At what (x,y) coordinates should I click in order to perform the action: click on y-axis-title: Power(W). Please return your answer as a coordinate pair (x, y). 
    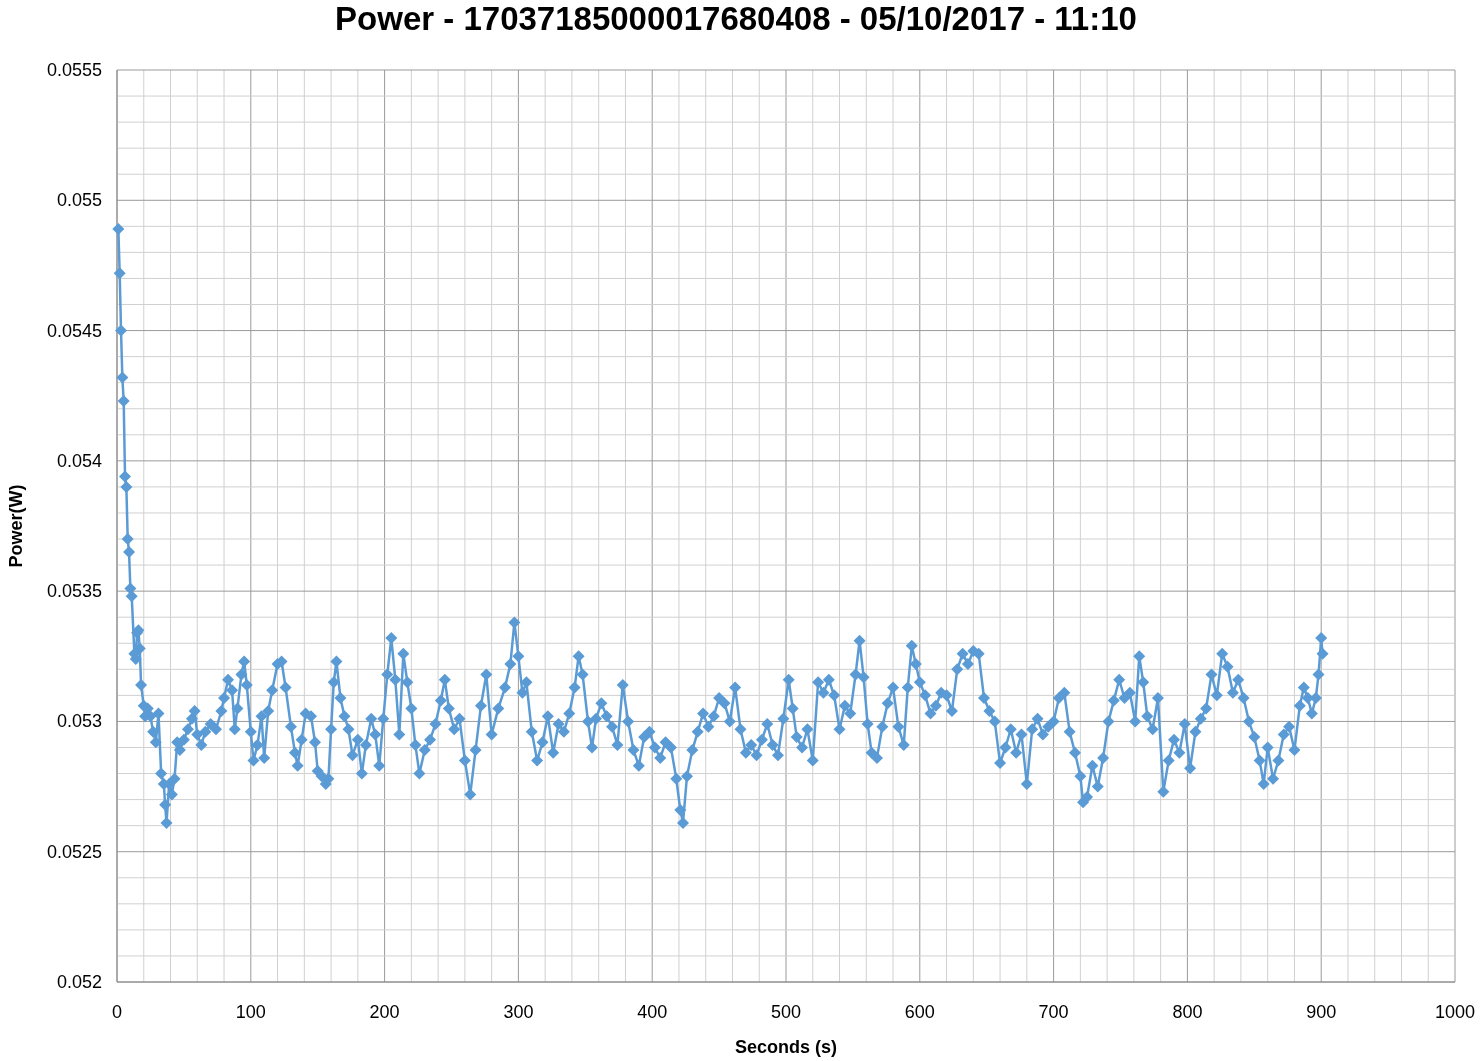
    Looking at the image, I should click on (16, 526).